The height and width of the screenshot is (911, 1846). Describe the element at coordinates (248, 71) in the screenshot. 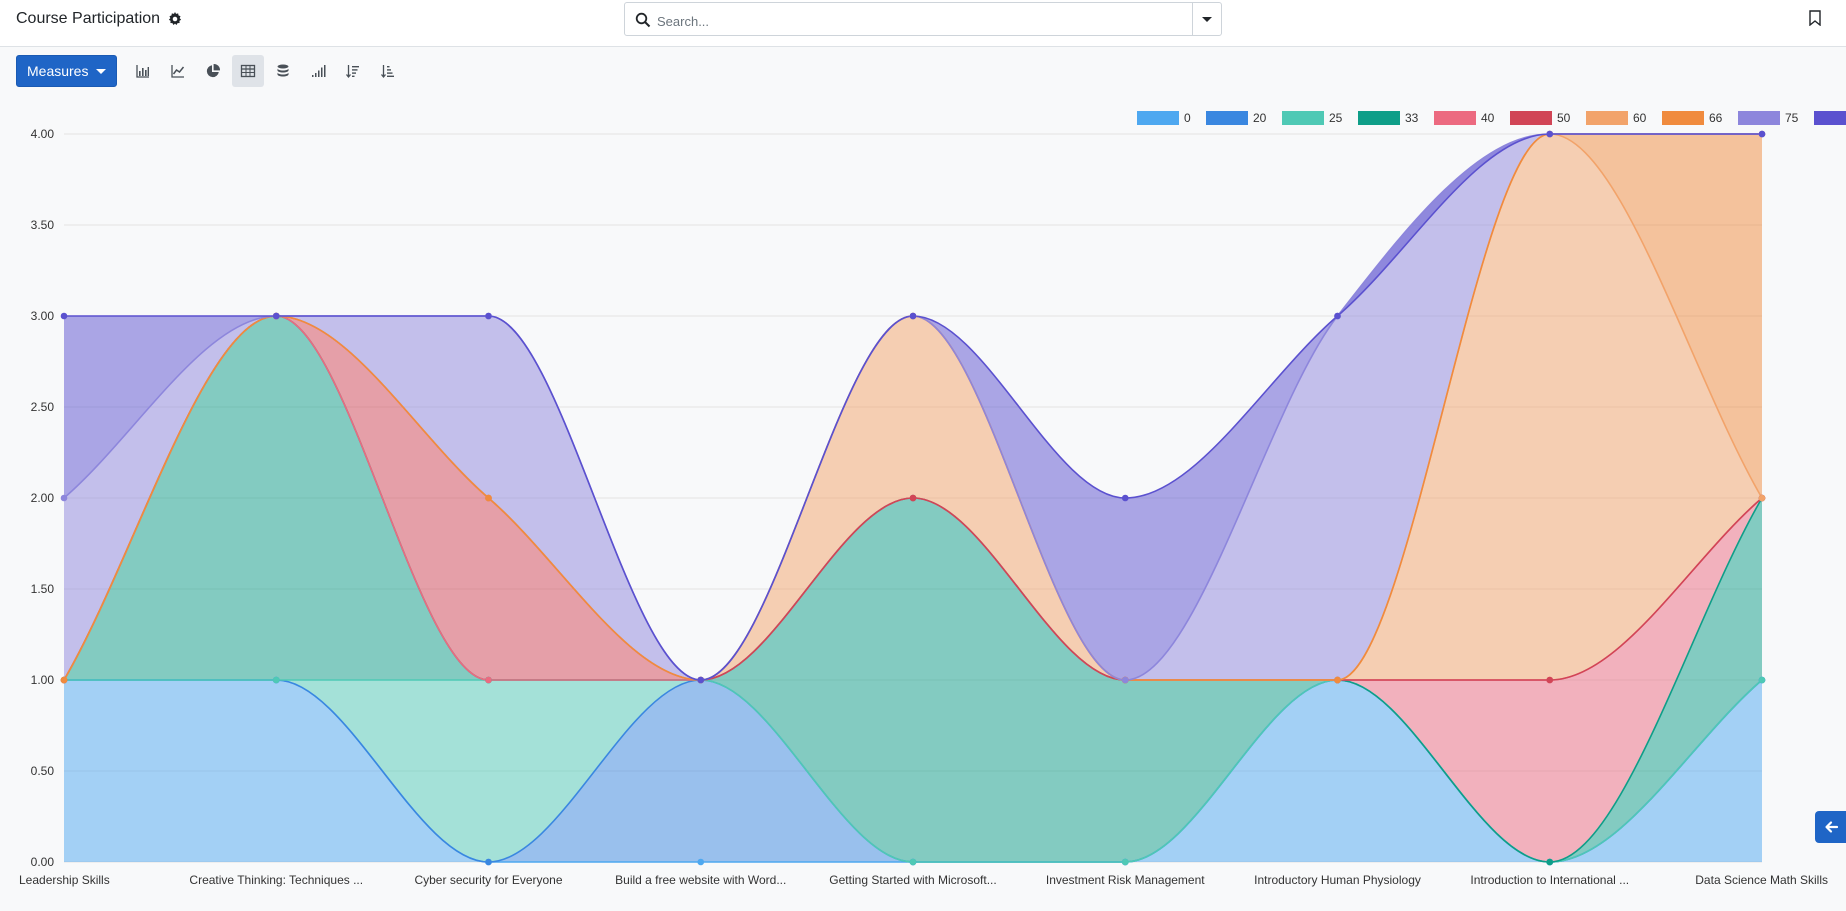

I see `table-icon` at that location.